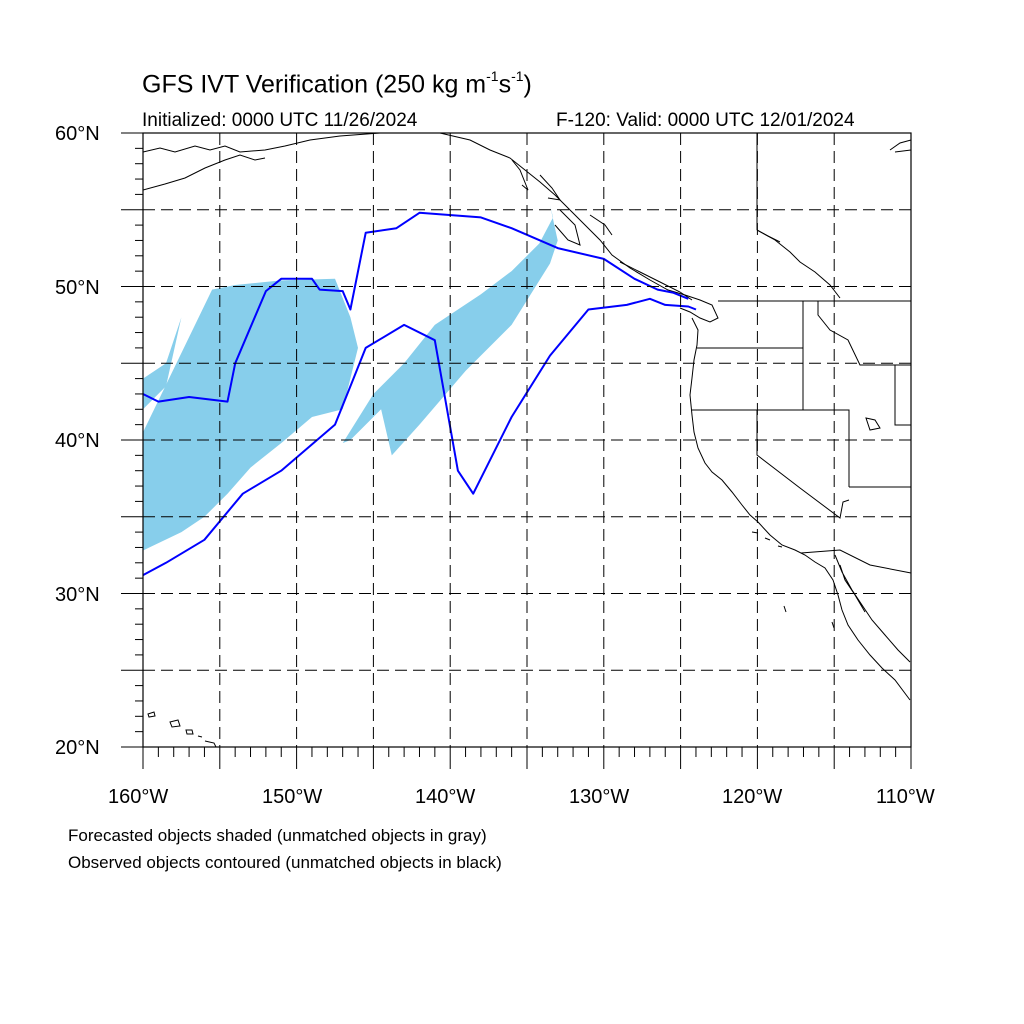 The height and width of the screenshot is (1024, 1024). I want to click on title-exponent-2: -1, so click(517, 76).